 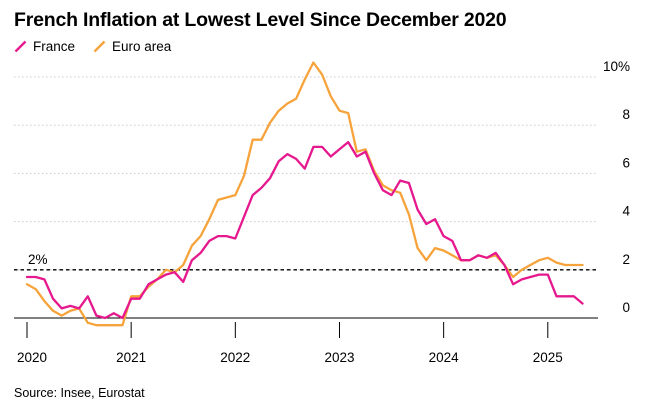 What do you see at coordinates (131, 357) in the screenshot?
I see `x-tick-label: 2021` at bounding box center [131, 357].